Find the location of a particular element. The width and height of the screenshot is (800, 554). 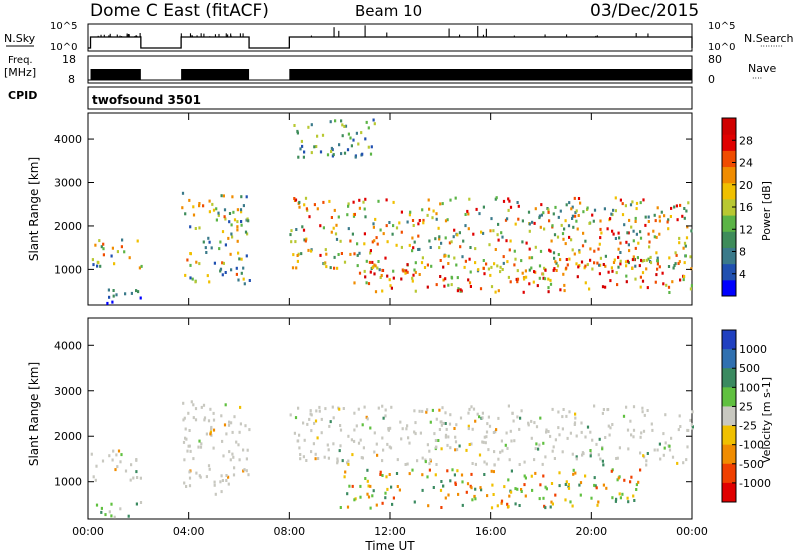

colorbar-label: 12 is located at coordinates (746, 229).